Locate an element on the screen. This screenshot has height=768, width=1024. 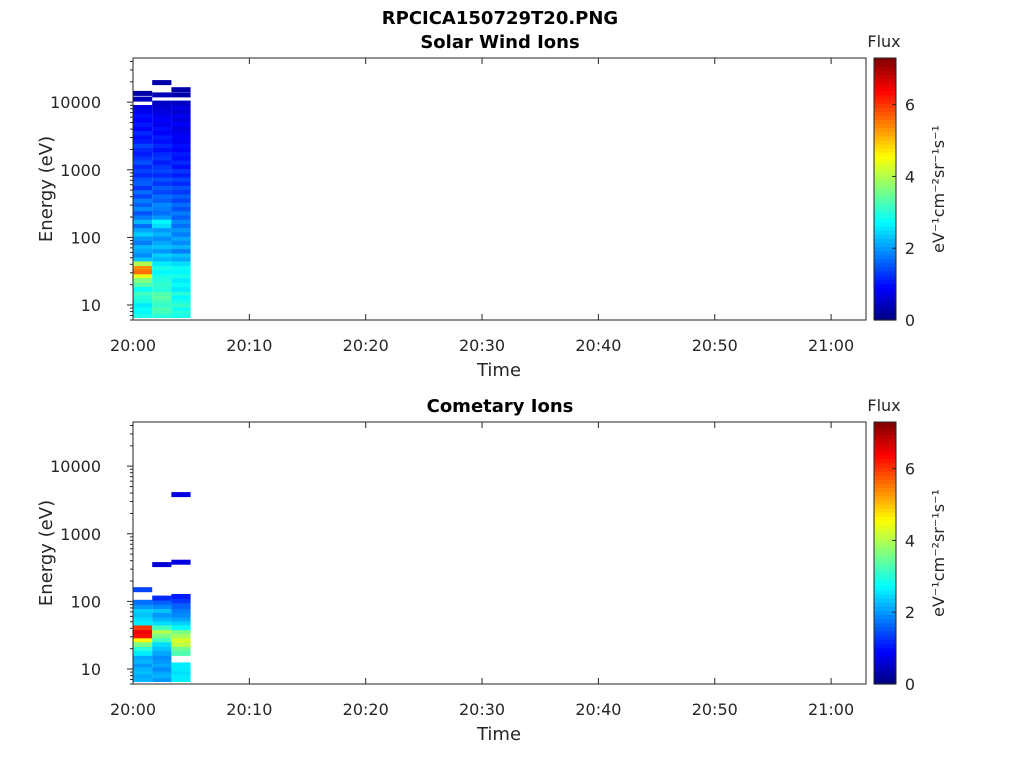
x-tick-label: 20:20 is located at coordinates (366, 345).